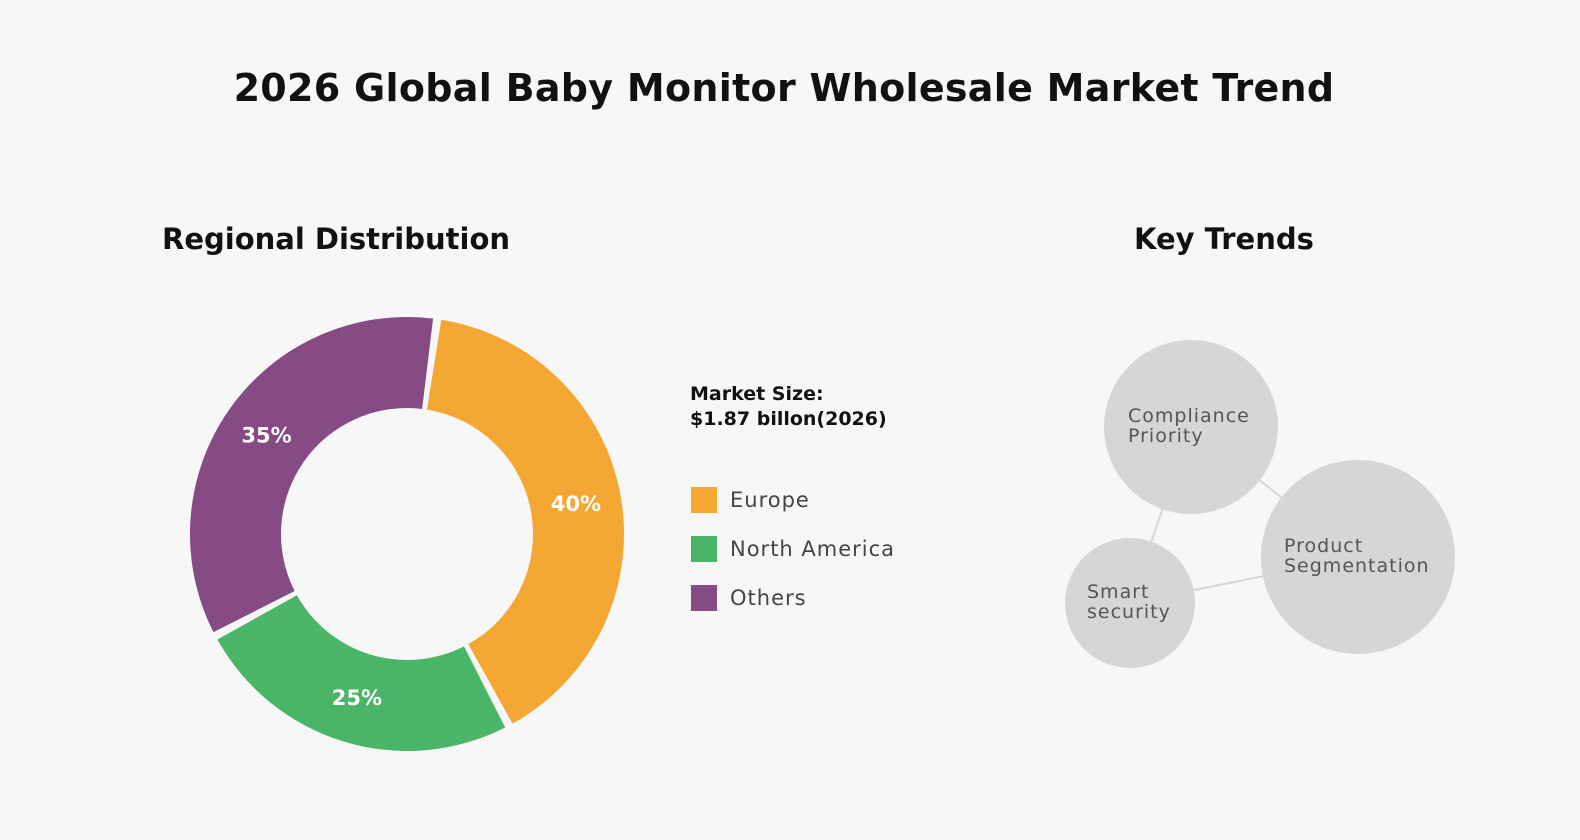 The image size is (1580, 840). Describe the element at coordinates (770, 500) in the screenshot. I see `legend-label-europe: Europe` at that location.